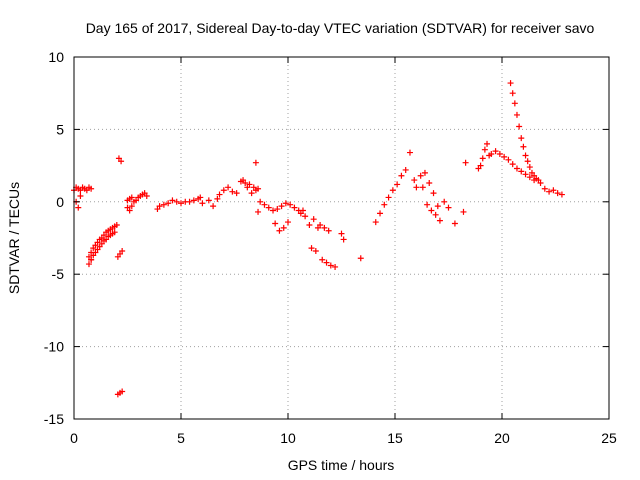 Image resolution: width=640 pixels, height=480 pixels. I want to click on y-tick-label: -15, so click(54, 419).